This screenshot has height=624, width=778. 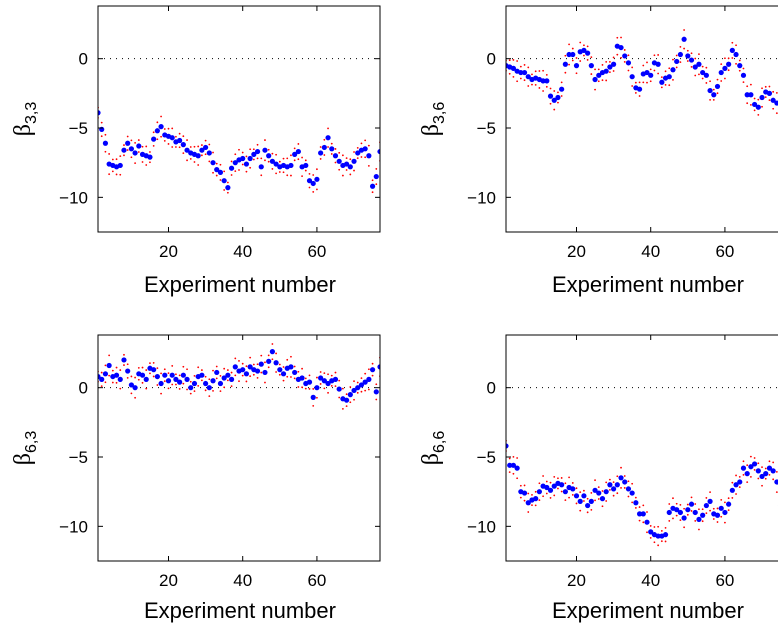 What do you see at coordinates (239, 376) in the screenshot?
I see `plot-area` at bounding box center [239, 376].